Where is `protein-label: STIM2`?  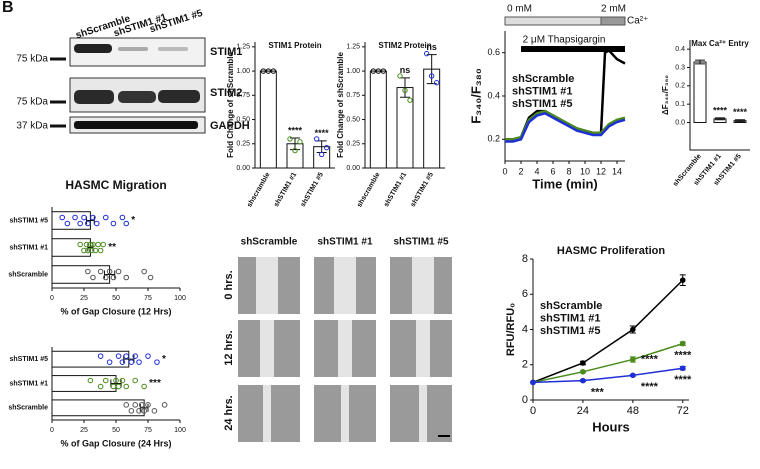
protein-label: STIM2 is located at coordinates (226, 93).